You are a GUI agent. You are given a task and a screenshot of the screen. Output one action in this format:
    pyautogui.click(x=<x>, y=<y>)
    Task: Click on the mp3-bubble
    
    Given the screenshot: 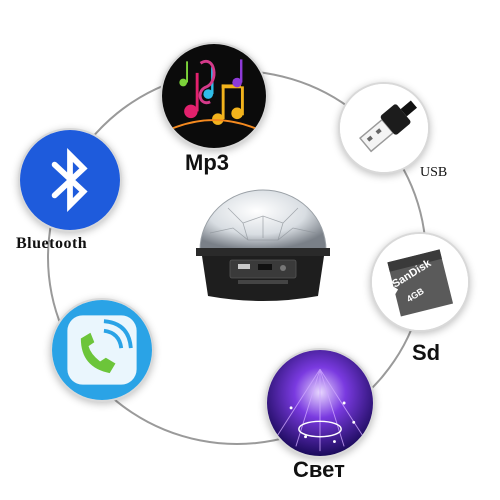 What is the action you would take?
    pyautogui.click(x=214, y=96)
    